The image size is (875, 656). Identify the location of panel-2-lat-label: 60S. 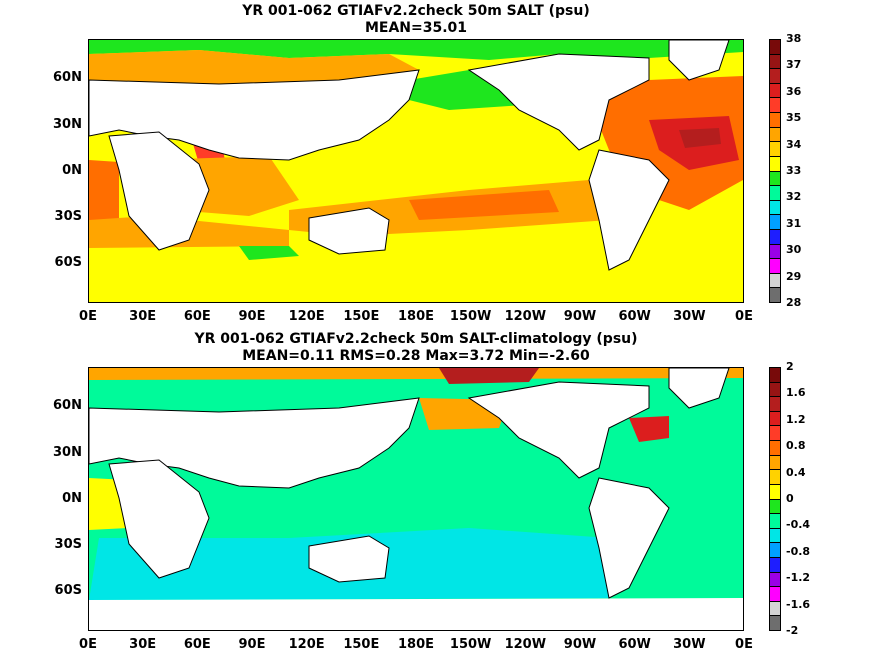
(68, 590).